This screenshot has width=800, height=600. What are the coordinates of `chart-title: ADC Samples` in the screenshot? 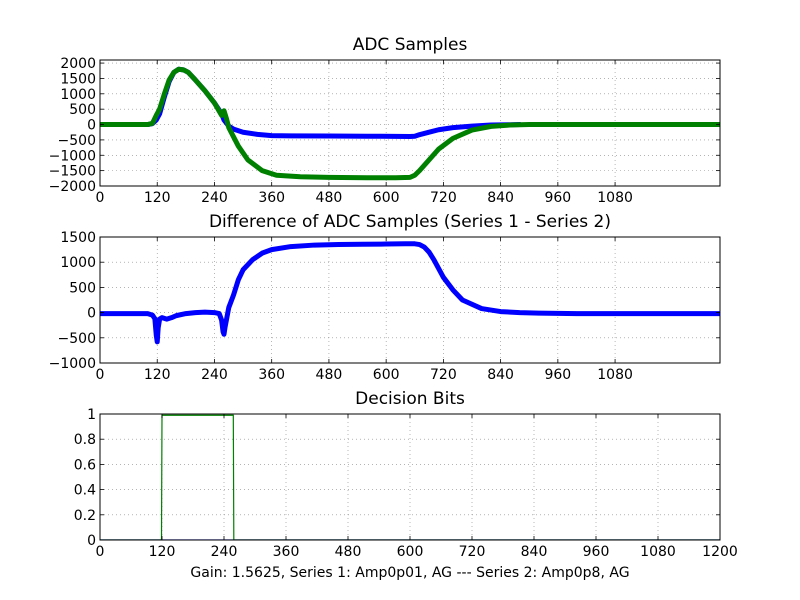 It's located at (410, 45).